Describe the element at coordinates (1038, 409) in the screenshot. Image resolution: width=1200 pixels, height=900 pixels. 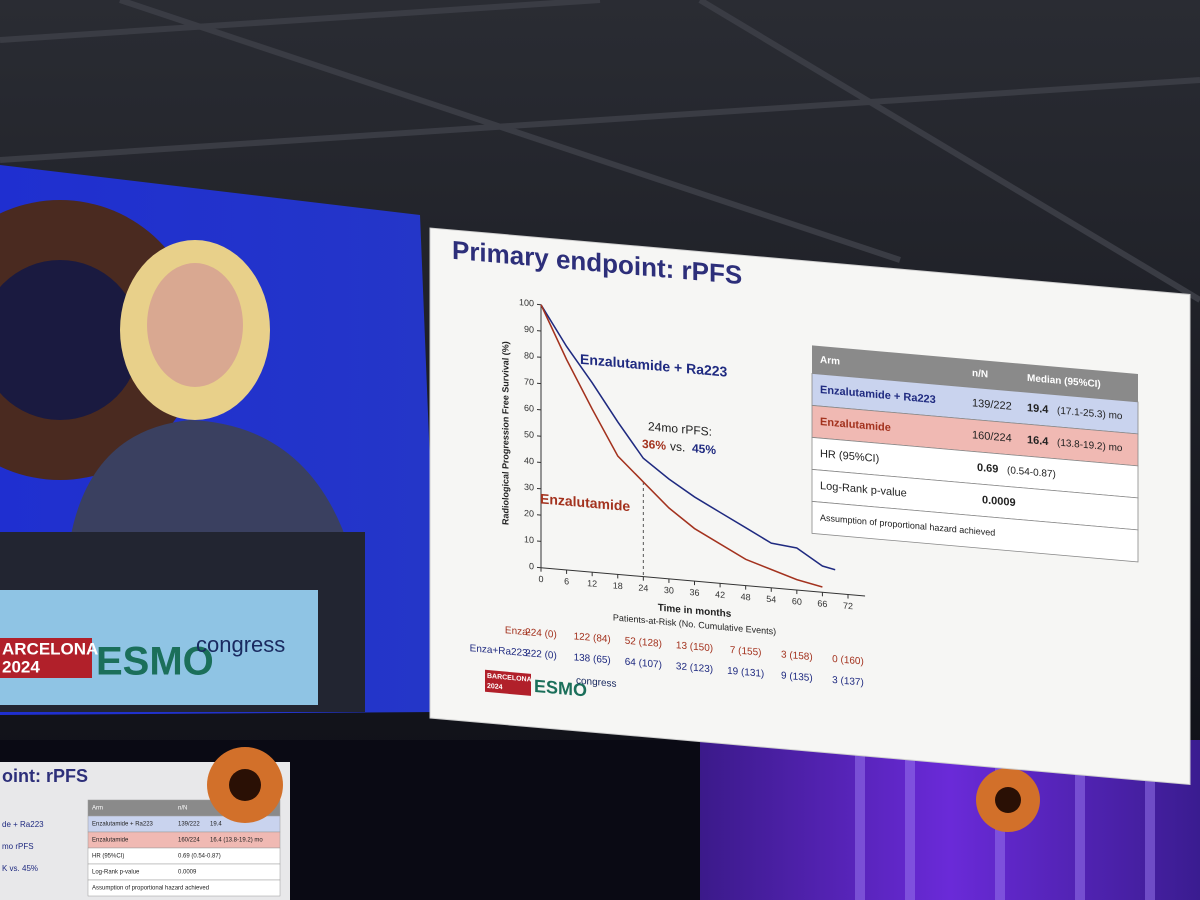
I see `table-cell: 19.4` at that location.